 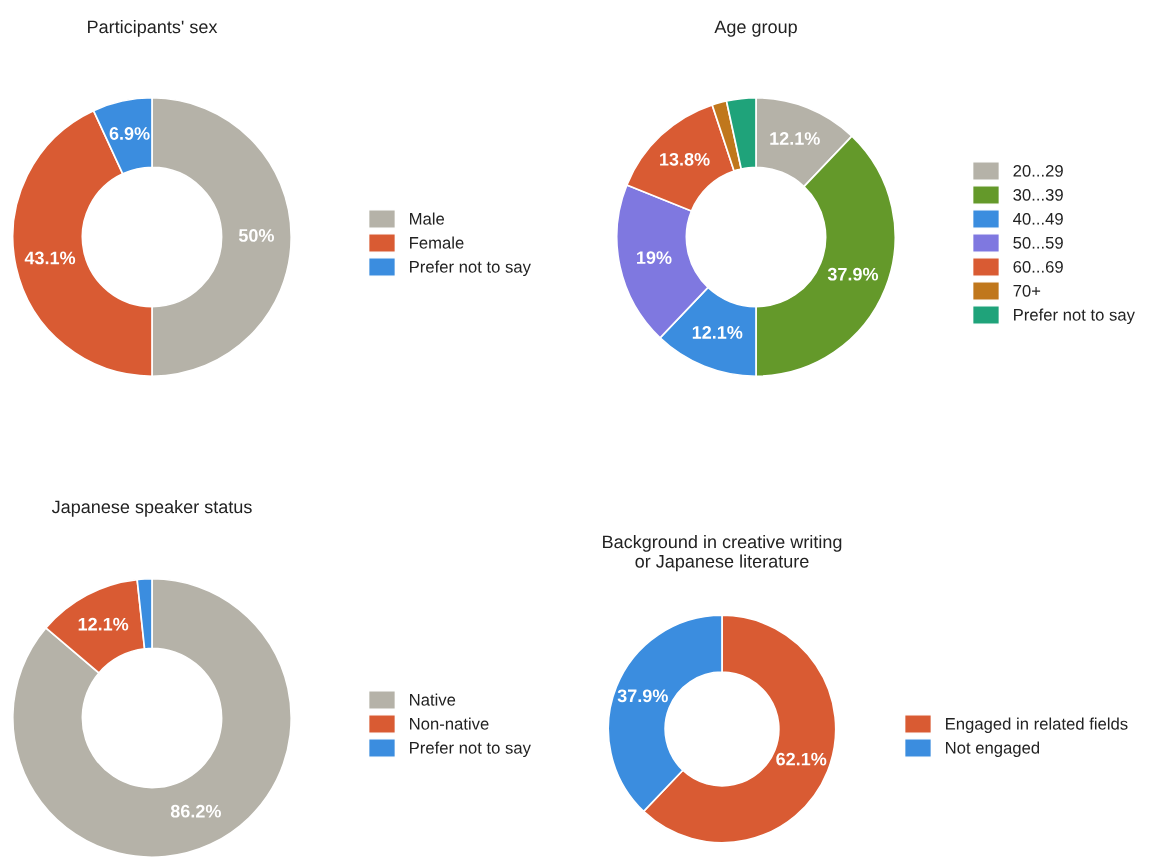 What do you see at coordinates (433, 699) in the screenshot?
I see `legend-label: Native` at bounding box center [433, 699].